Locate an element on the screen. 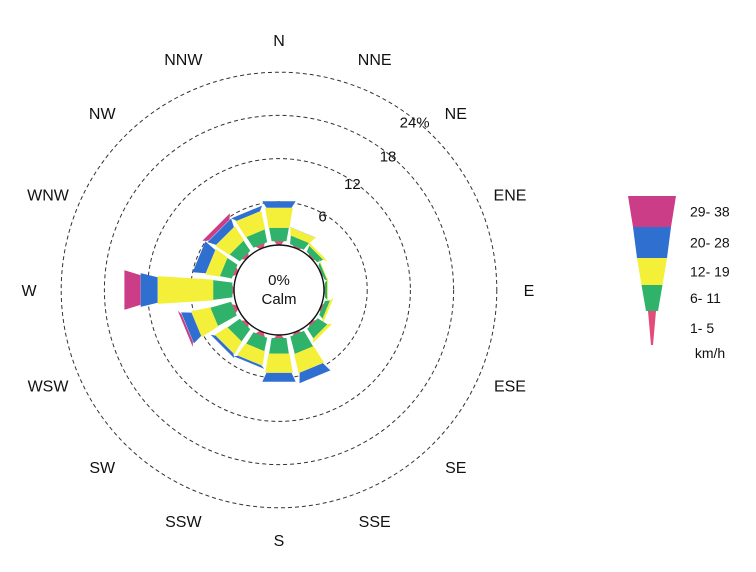 Image resolution: width=756 pixels, height=572 pixels. direction-label-w: W is located at coordinates (29, 291).